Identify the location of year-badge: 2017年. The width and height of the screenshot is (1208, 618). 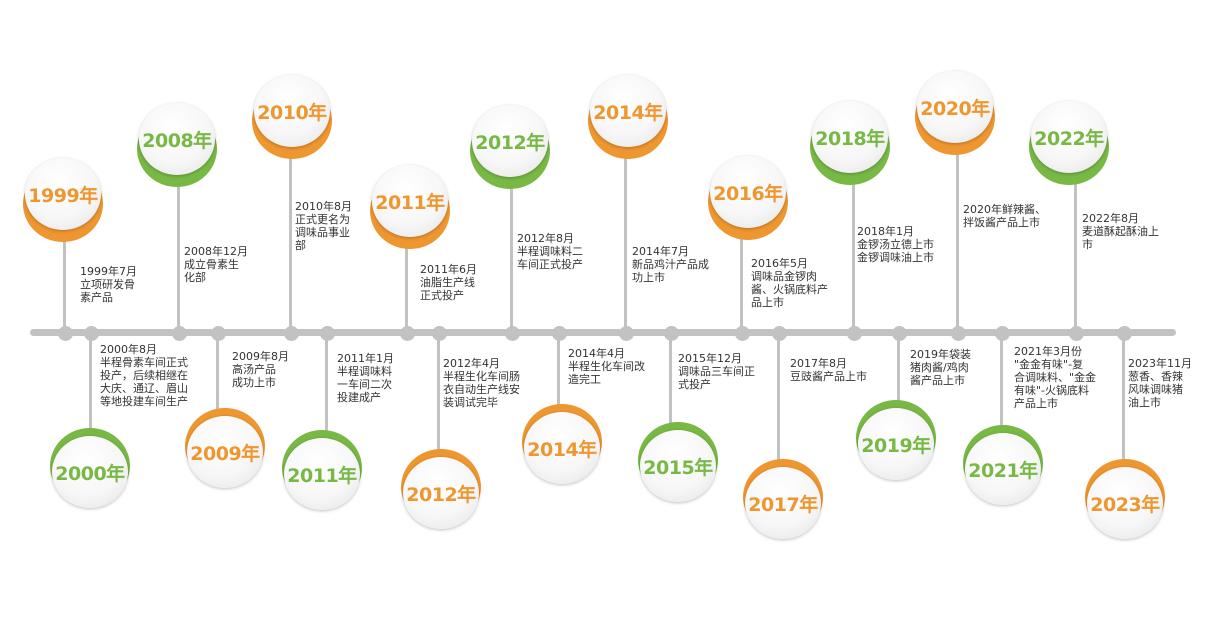
(783, 499).